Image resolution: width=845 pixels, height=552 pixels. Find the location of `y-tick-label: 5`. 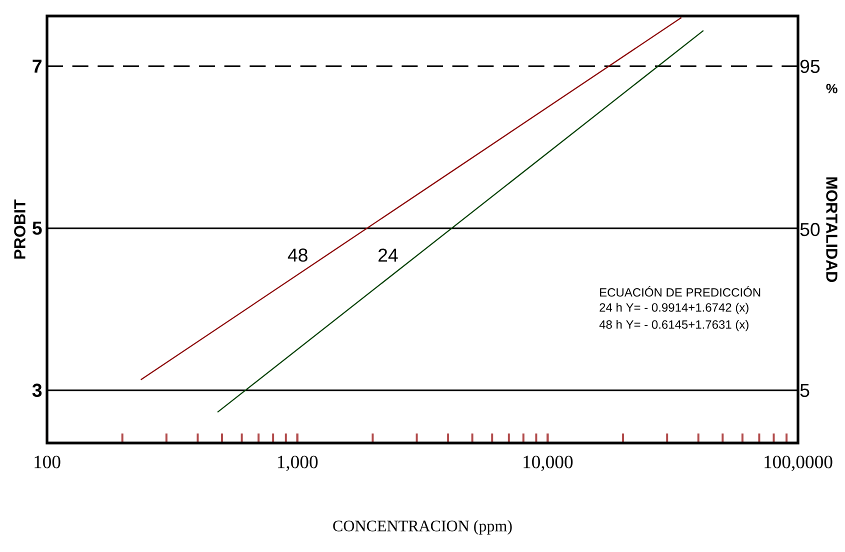

y-tick-label: 5 is located at coordinates (37, 228).